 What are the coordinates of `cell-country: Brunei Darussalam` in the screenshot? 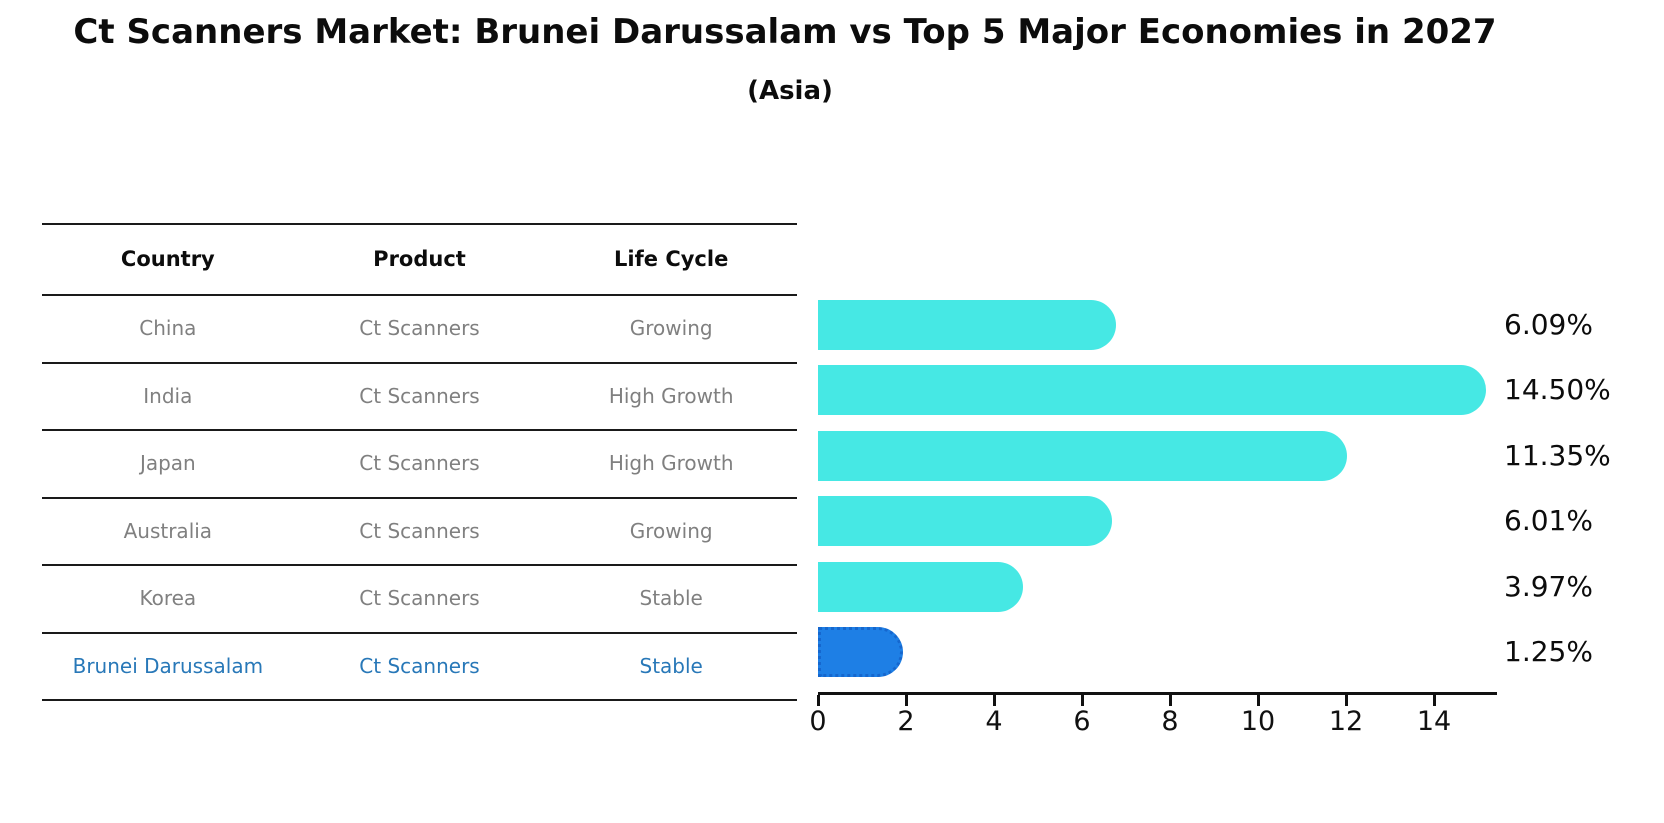 It's located at (168, 665).